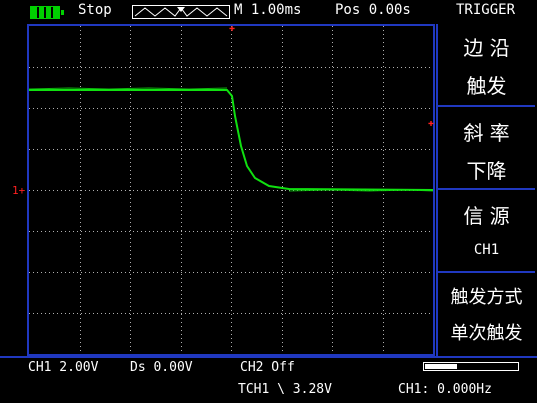 The width and height of the screenshot is (537, 403). I want to click on menu-trigger-type-title: 边 沿, so click(486, 48).